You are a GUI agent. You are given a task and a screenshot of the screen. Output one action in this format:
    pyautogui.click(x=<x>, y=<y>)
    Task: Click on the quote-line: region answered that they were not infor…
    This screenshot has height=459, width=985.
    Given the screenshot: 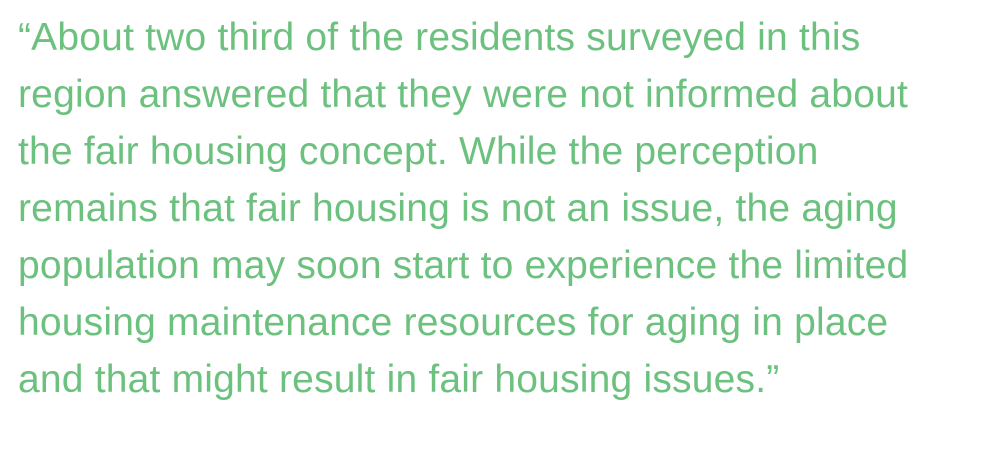 What is the action you would take?
    pyautogui.click(x=463, y=94)
    